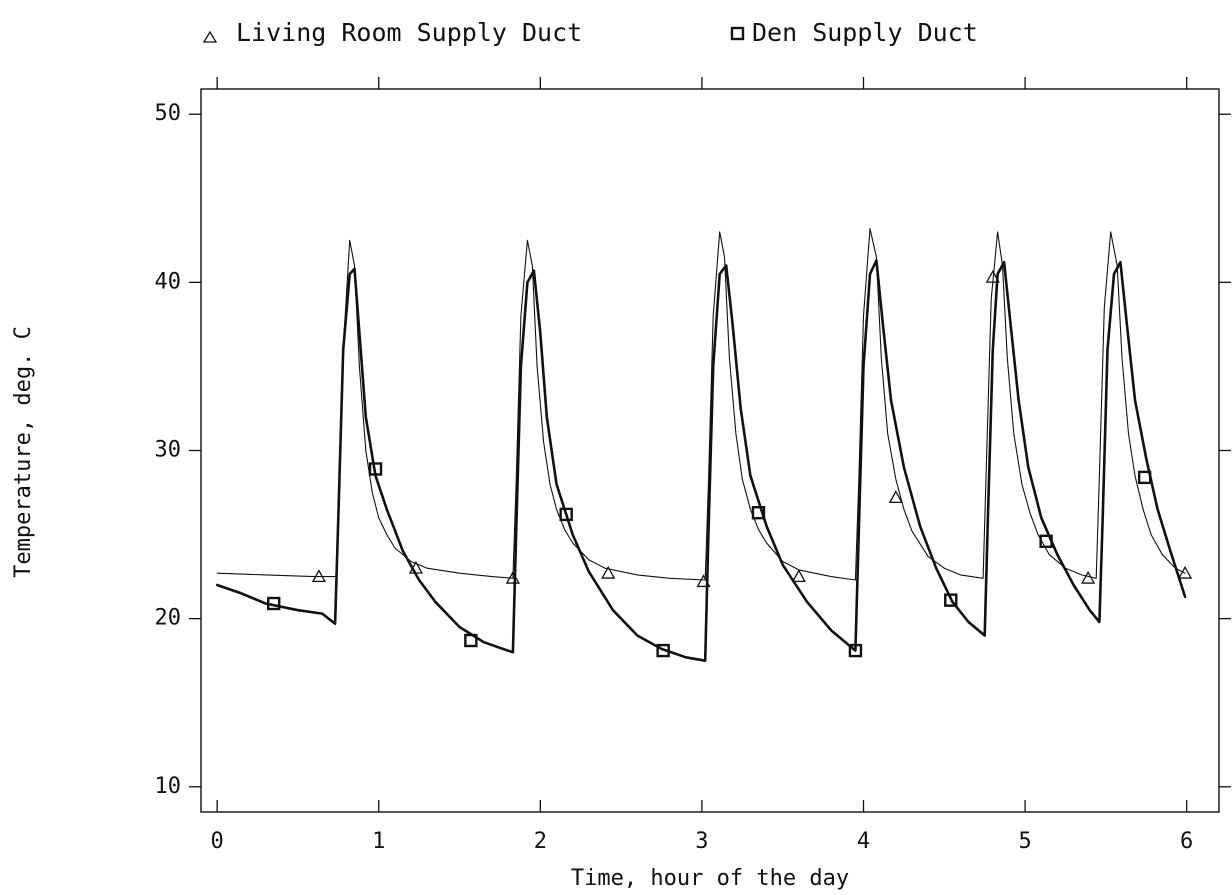 This screenshot has width=1232, height=895. I want to click on legend-item-den: Den Supply Duct, so click(854, 32).